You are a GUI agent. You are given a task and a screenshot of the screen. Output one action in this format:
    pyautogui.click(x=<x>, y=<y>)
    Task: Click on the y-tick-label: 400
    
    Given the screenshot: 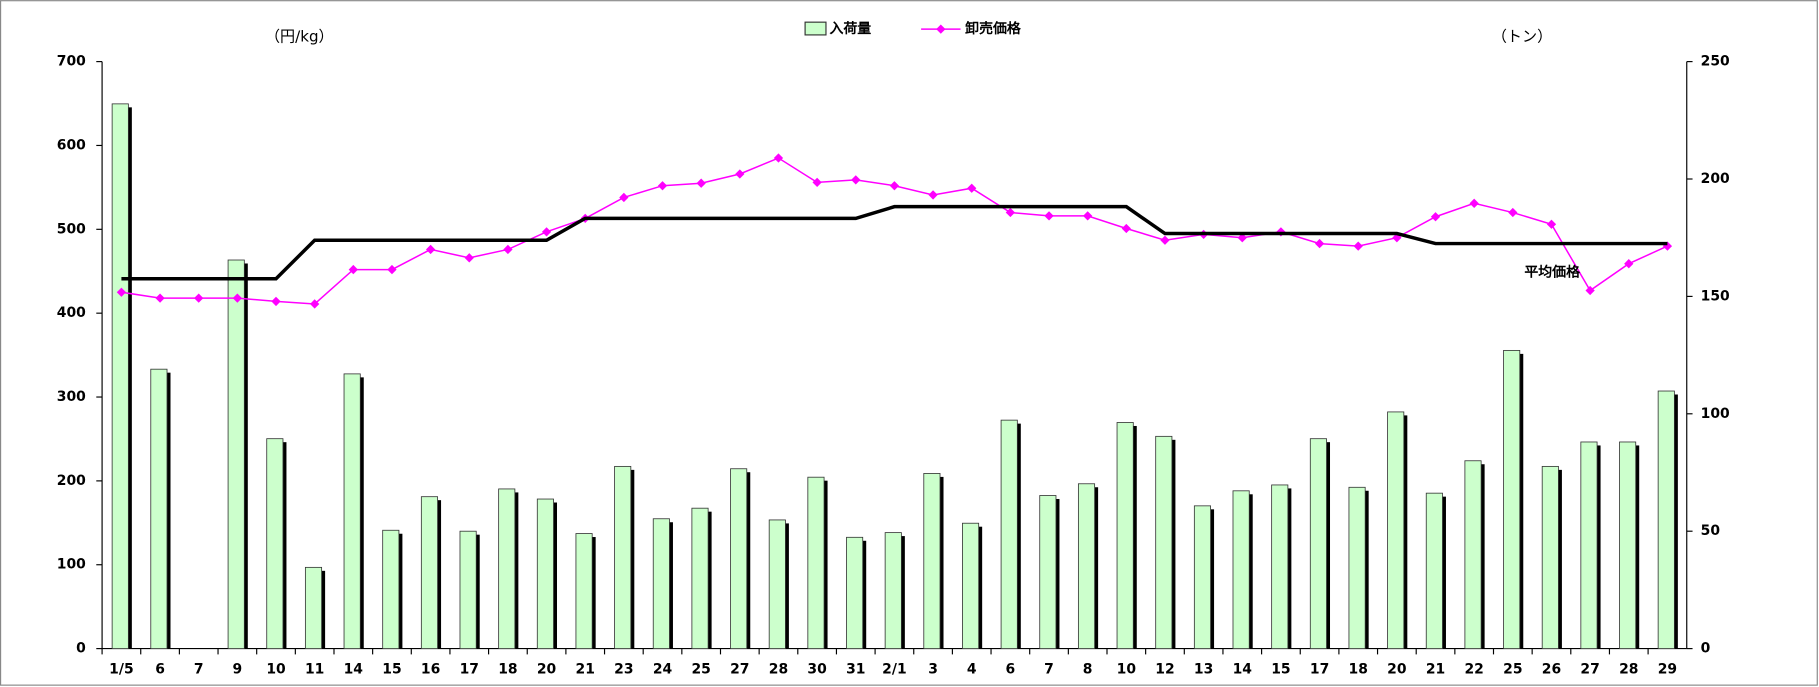 What is the action you would take?
    pyautogui.click(x=71, y=313)
    